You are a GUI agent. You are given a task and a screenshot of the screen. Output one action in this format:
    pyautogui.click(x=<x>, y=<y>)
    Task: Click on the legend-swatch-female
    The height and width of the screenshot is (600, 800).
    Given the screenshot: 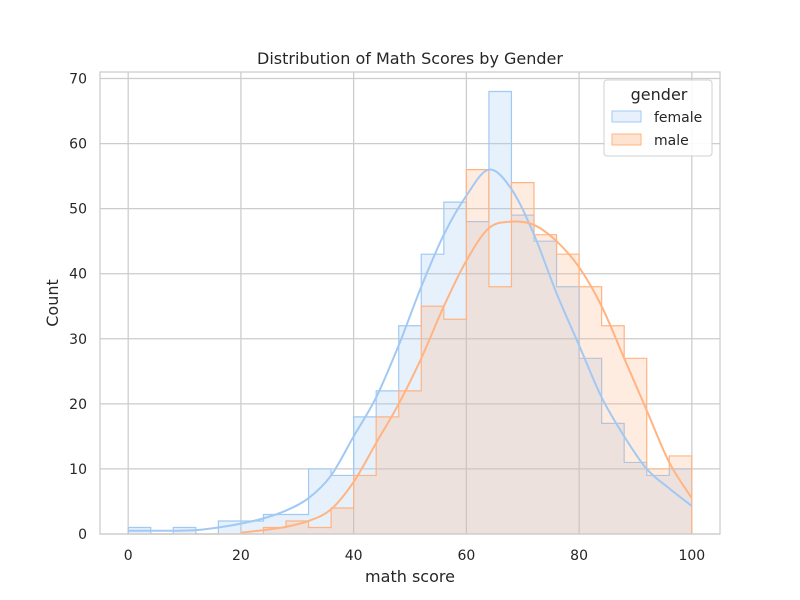 What is the action you would take?
    pyautogui.click(x=626, y=116)
    